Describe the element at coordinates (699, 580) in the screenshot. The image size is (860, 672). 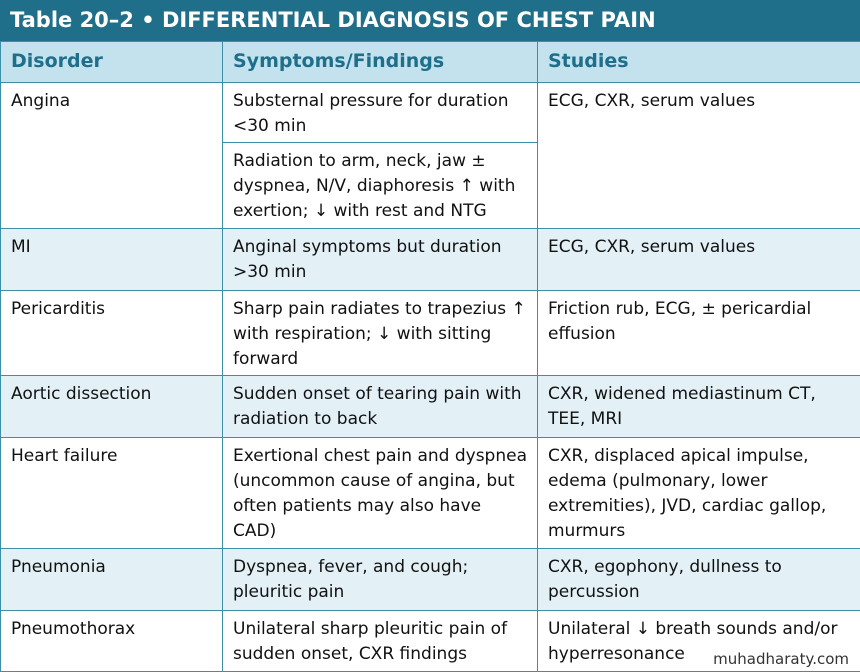
I see `studies-cell: CXR, egophony, dullness to percussion` at that location.